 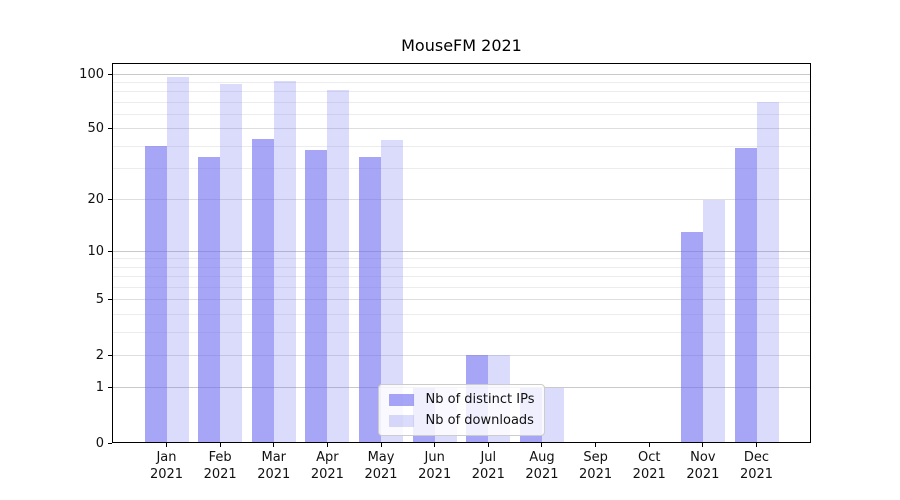 I want to click on x-tick-month: Mar, so click(x=274, y=457).